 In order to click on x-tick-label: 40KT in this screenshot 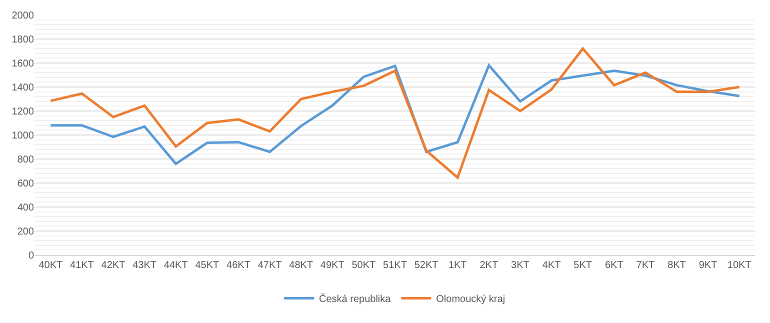, I will do `click(50, 265)`.